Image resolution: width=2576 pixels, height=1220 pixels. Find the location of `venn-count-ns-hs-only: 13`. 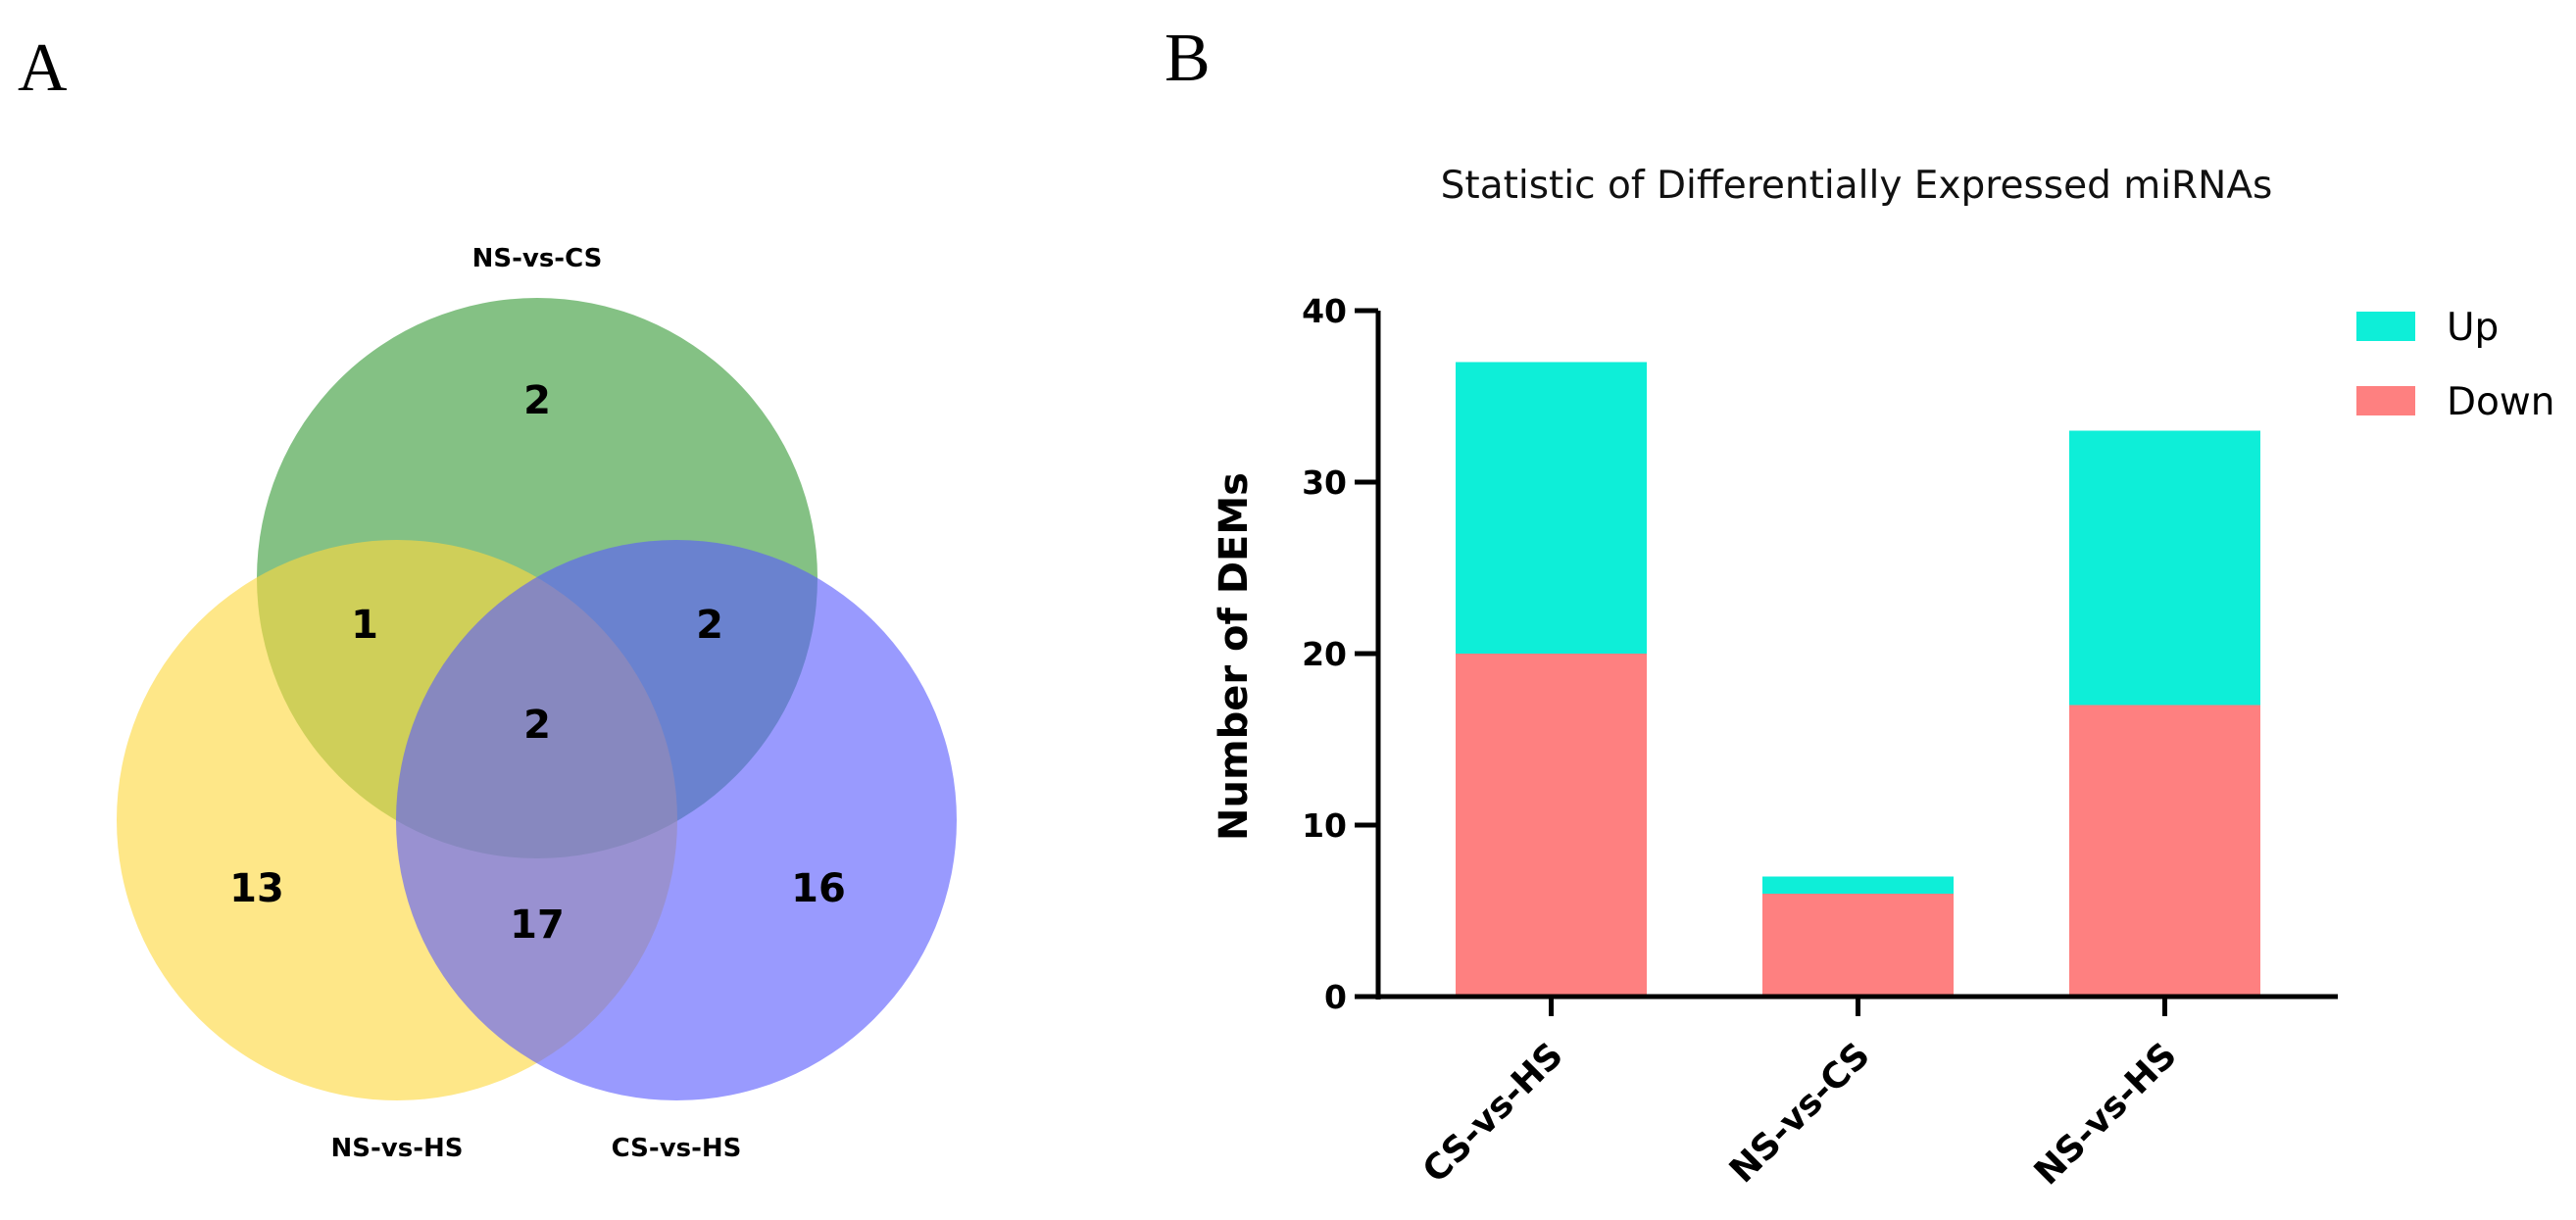

venn-count-ns-hs-only: 13 is located at coordinates (256, 888).